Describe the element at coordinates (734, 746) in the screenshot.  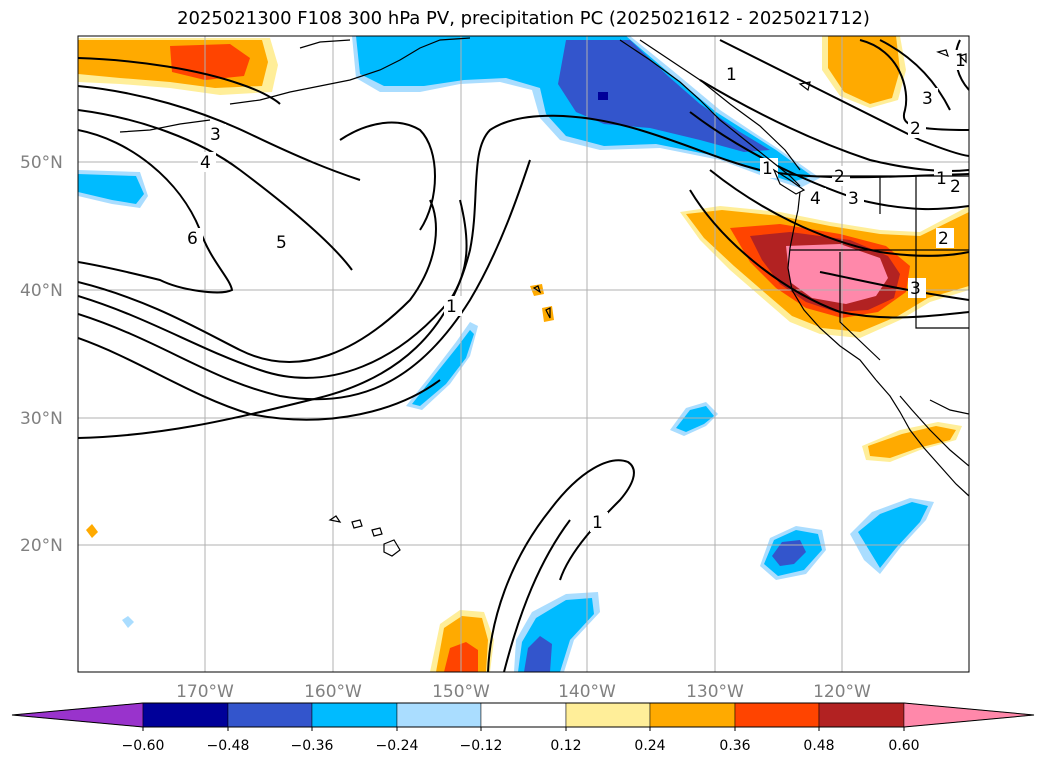
I see `colorbar-tick-label: 0.36` at that location.